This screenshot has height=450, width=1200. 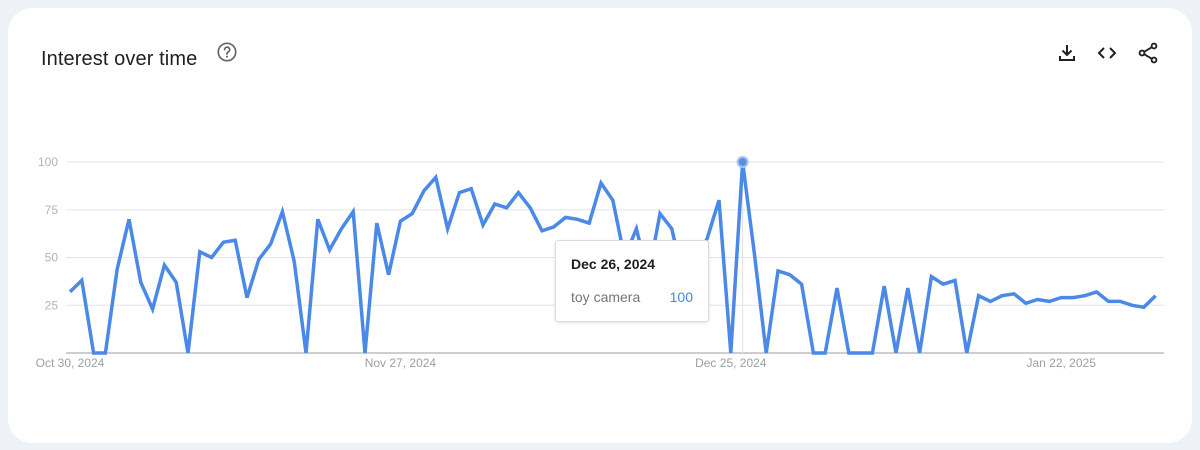 What do you see at coordinates (227, 52) in the screenshot?
I see `help-circle-icon` at bounding box center [227, 52].